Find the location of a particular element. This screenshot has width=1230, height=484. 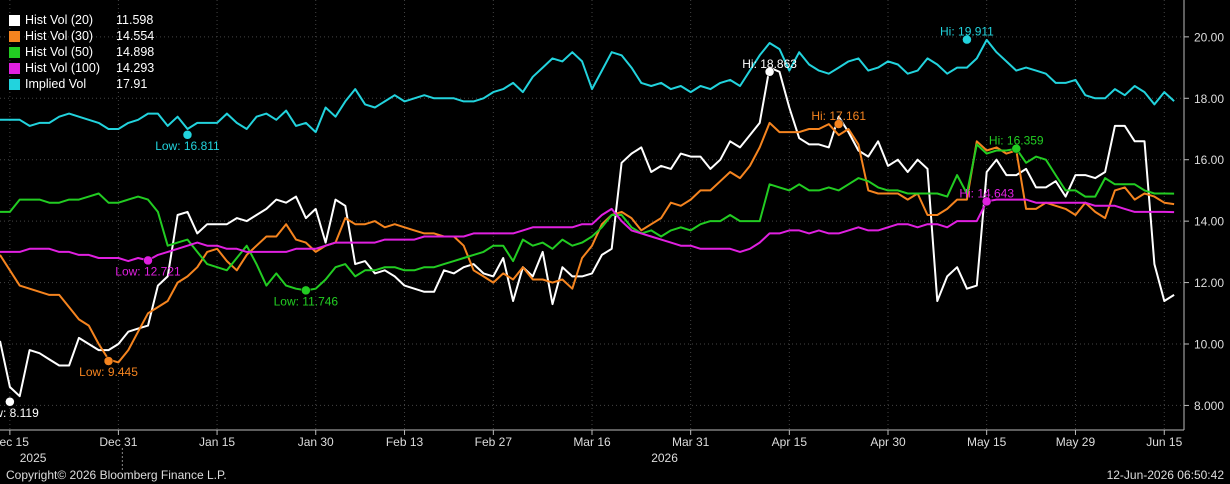

x-tick-label: Feb 13 is located at coordinates (405, 442).